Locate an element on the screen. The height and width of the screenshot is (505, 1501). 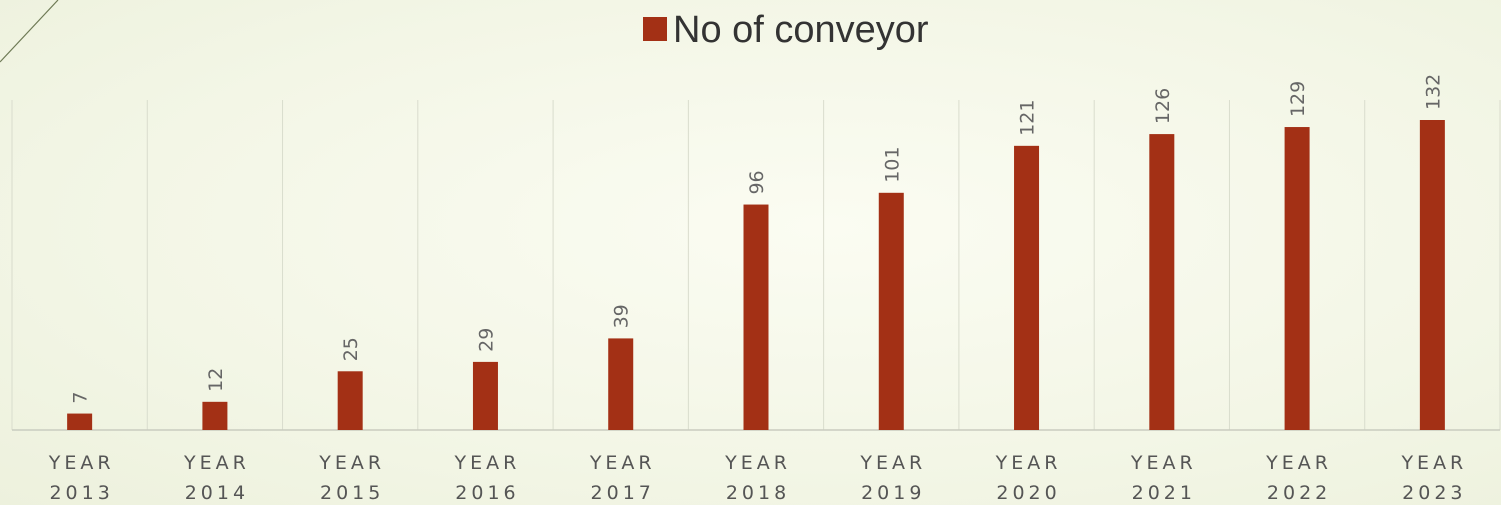
x-tick-label: 2014 is located at coordinates (217, 493).